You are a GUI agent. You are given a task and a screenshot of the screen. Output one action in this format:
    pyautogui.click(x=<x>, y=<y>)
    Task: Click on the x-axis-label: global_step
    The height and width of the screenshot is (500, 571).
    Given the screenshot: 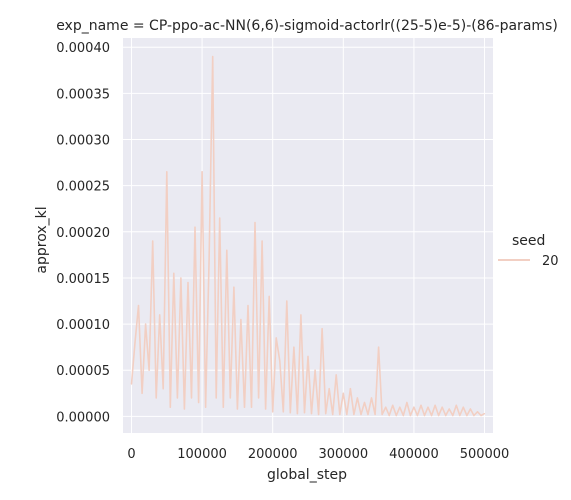 What is the action you would take?
    pyautogui.click(x=307, y=475)
    